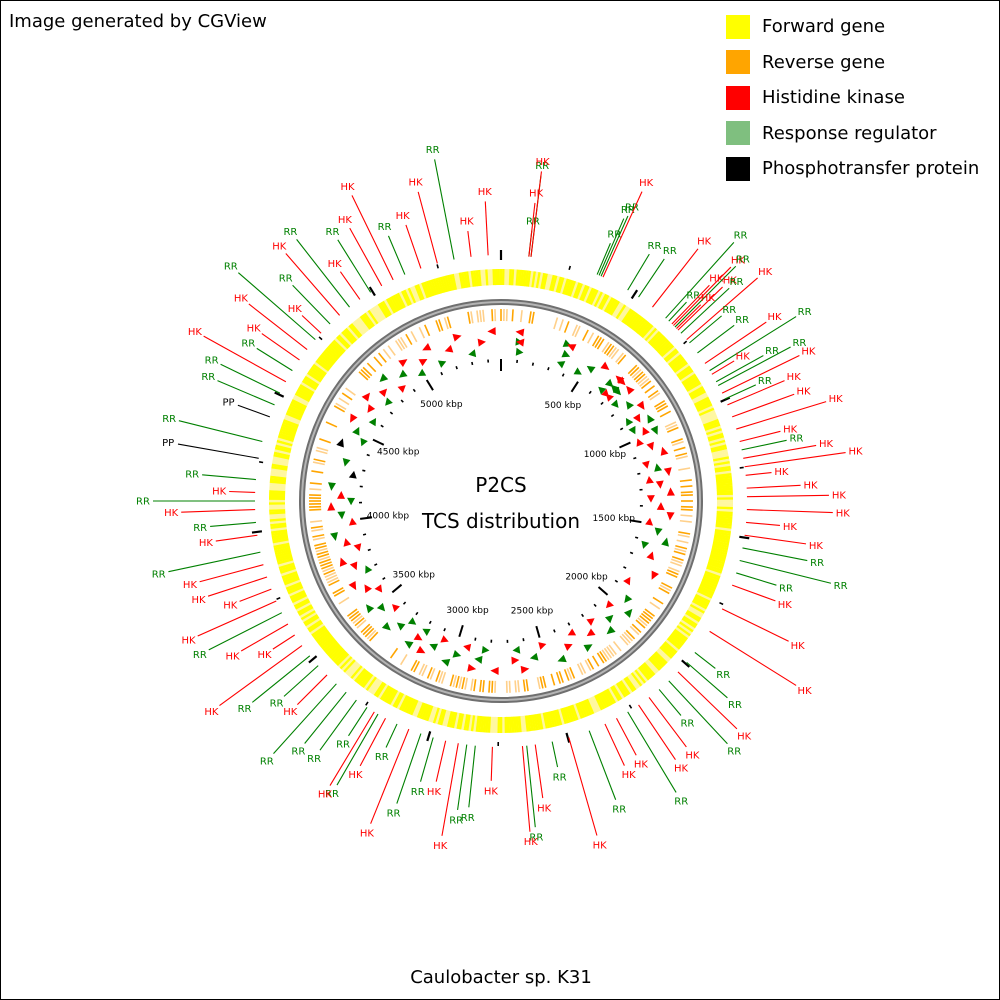 The image size is (1000, 1000). What do you see at coordinates (628, 598) in the screenshot?
I see `rr-marker` at bounding box center [628, 598].